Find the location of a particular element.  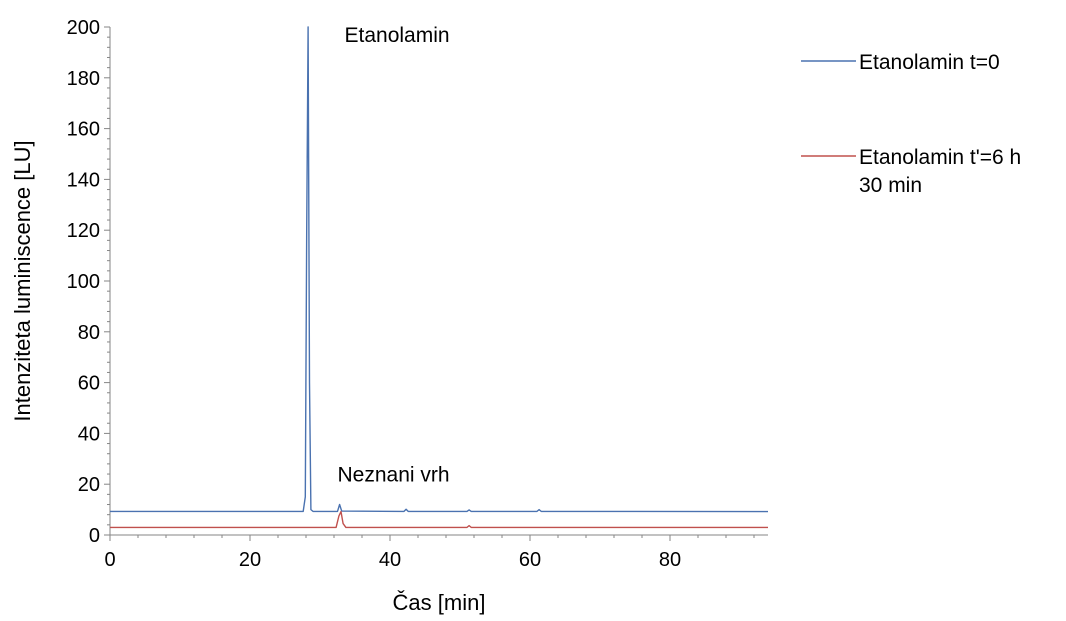

x-tick-label: 40 is located at coordinates (390, 560).